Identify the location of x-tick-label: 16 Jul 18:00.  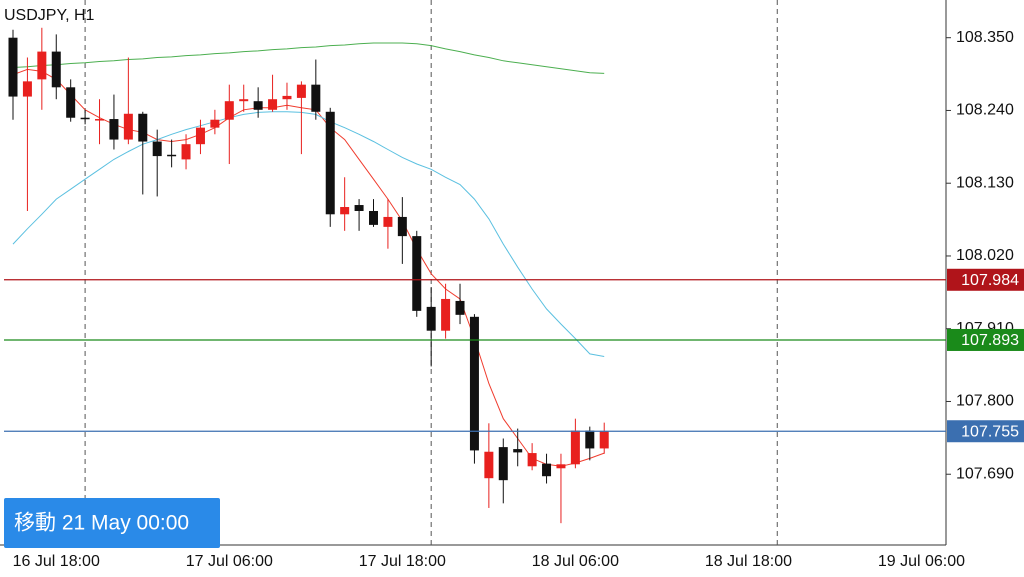
(56, 561).